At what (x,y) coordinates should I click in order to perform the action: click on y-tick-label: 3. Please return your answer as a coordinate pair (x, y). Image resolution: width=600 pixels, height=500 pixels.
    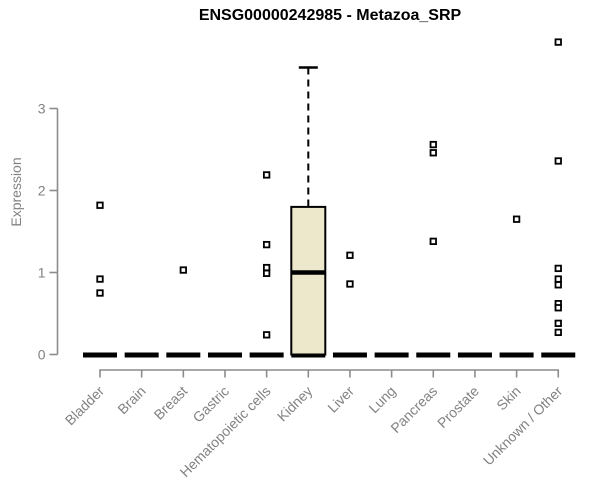
    Looking at the image, I should click on (42, 109).